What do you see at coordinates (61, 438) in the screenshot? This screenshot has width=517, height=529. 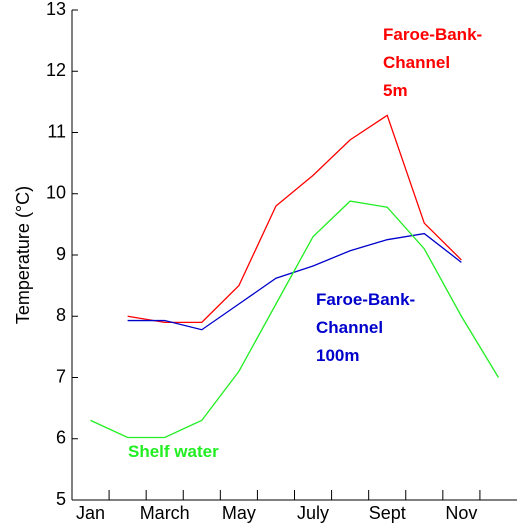 I see `y-tick-label: 6` at bounding box center [61, 438].